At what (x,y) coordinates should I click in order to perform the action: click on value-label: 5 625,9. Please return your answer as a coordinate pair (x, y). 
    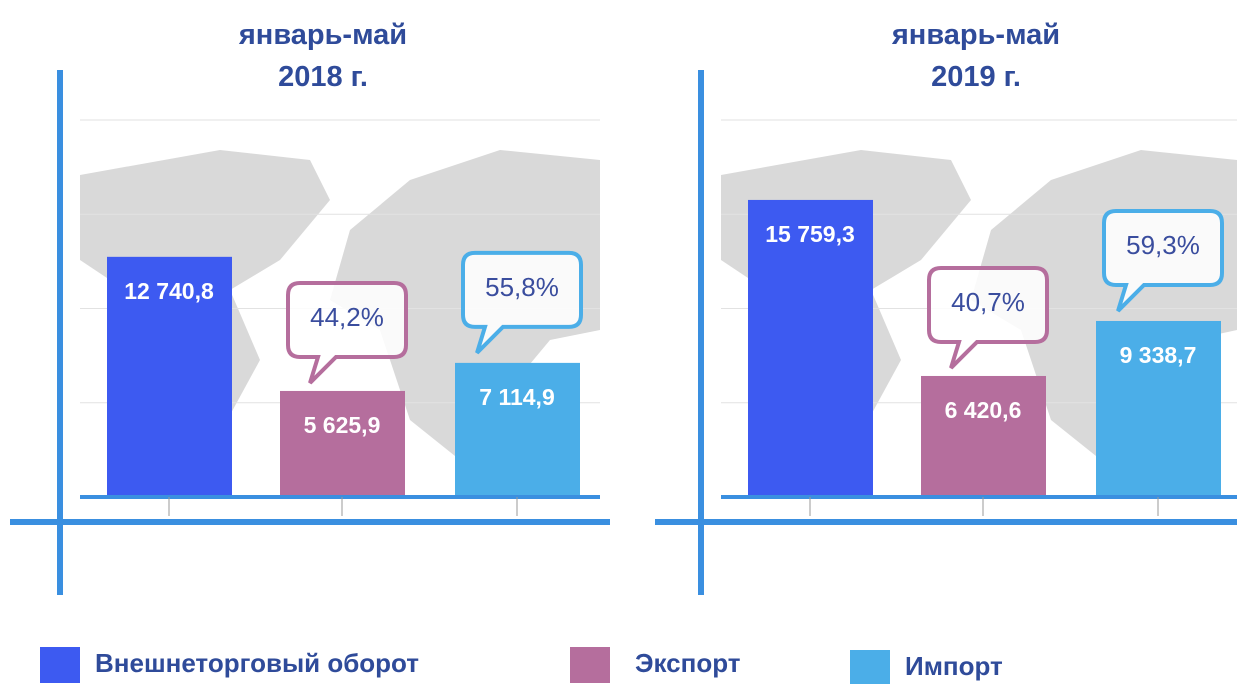
    Looking at the image, I should click on (342, 425).